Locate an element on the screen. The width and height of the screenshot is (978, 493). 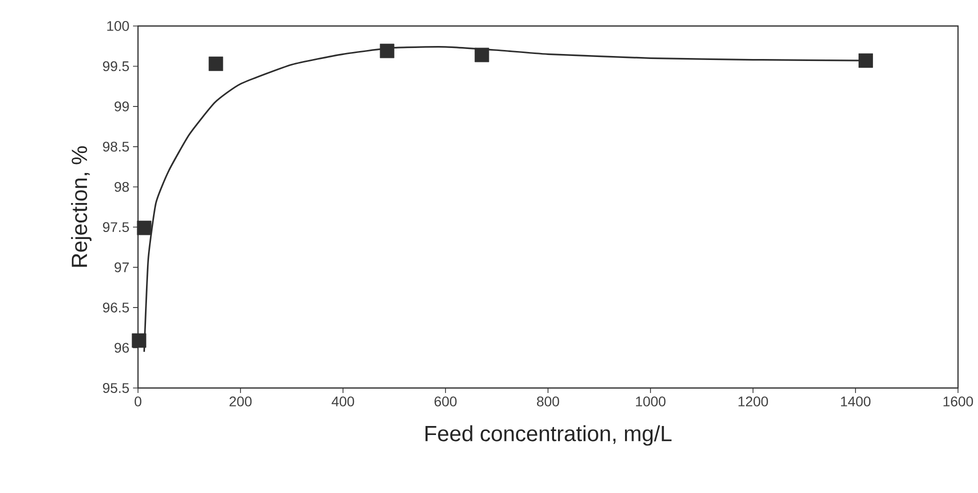
y-tick-label: 96.5 is located at coordinates (115, 307).